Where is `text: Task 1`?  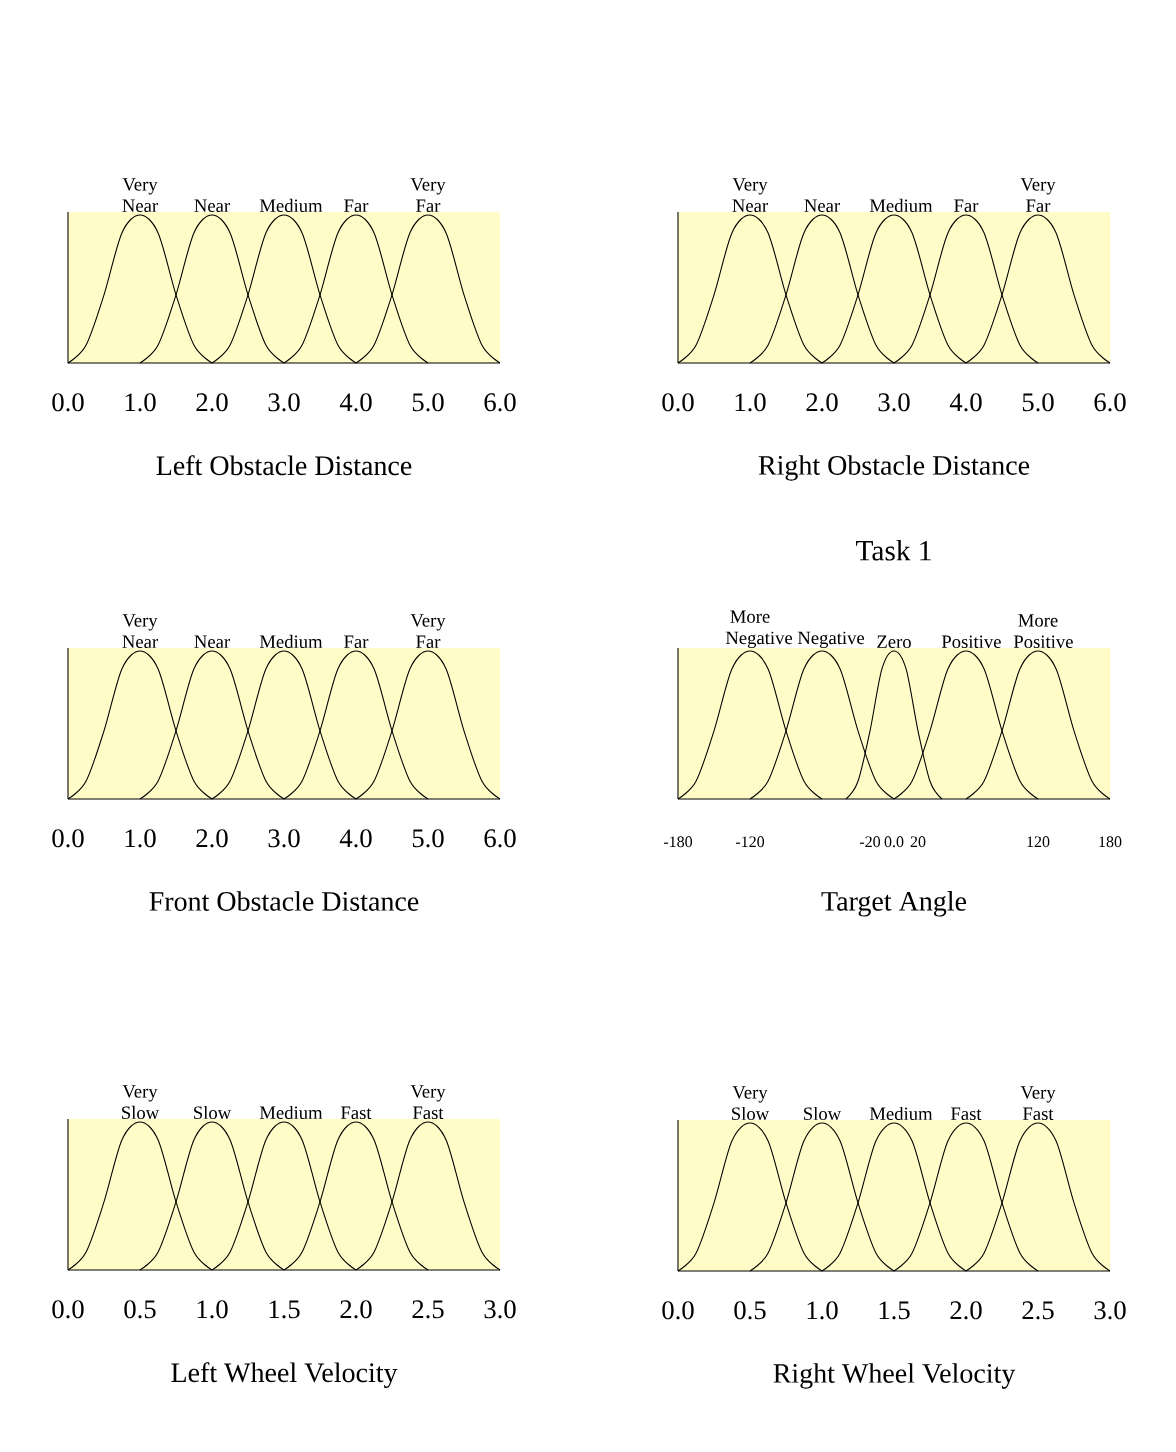
text: Task 1 is located at coordinates (893, 550).